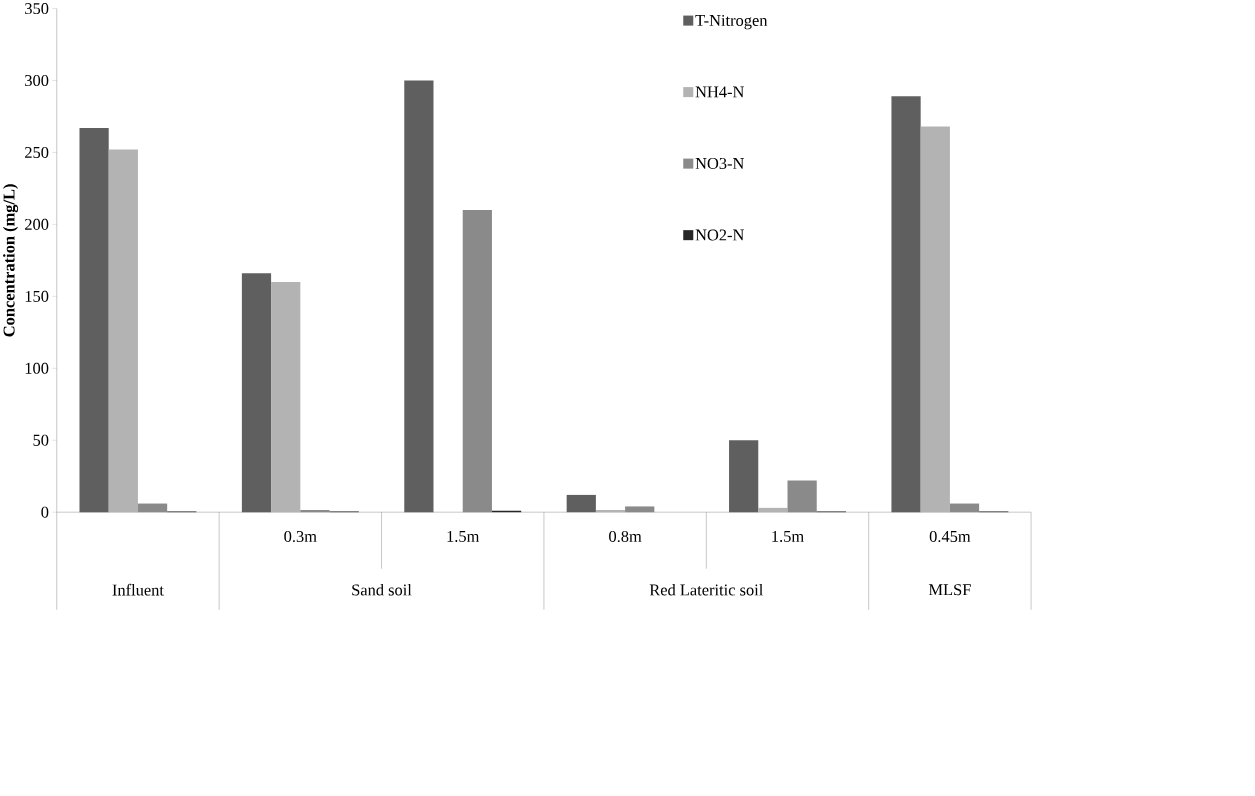  What do you see at coordinates (41, 440) in the screenshot?
I see `y-tick-label: 50` at bounding box center [41, 440].